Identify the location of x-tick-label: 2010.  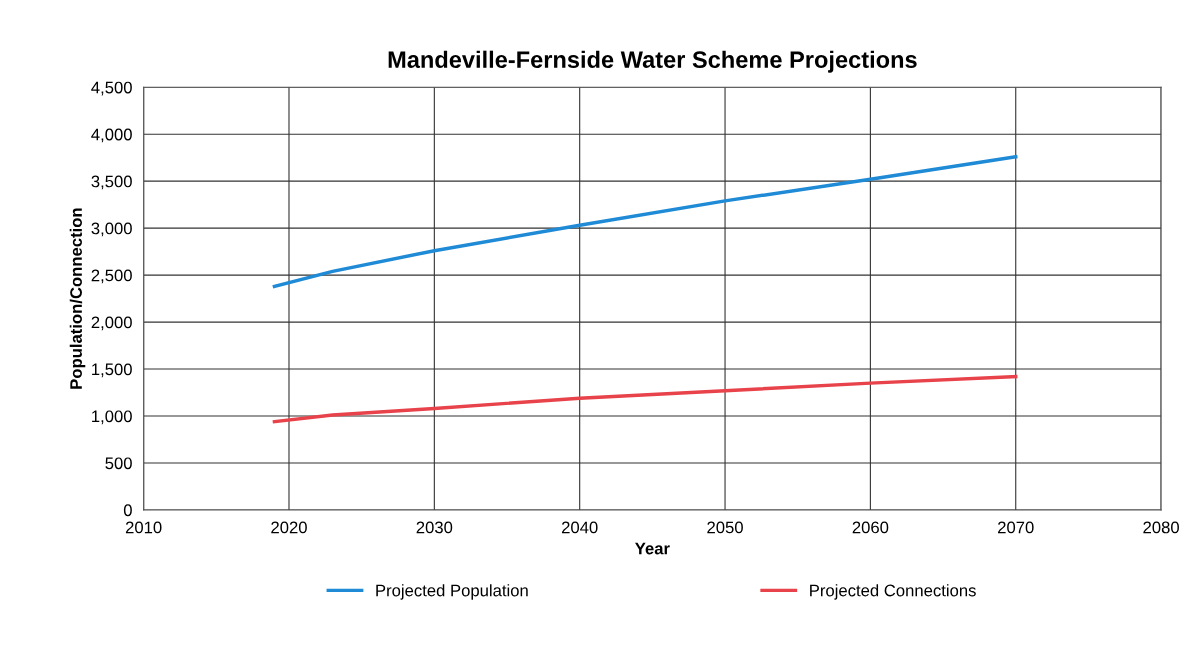
(143, 527).